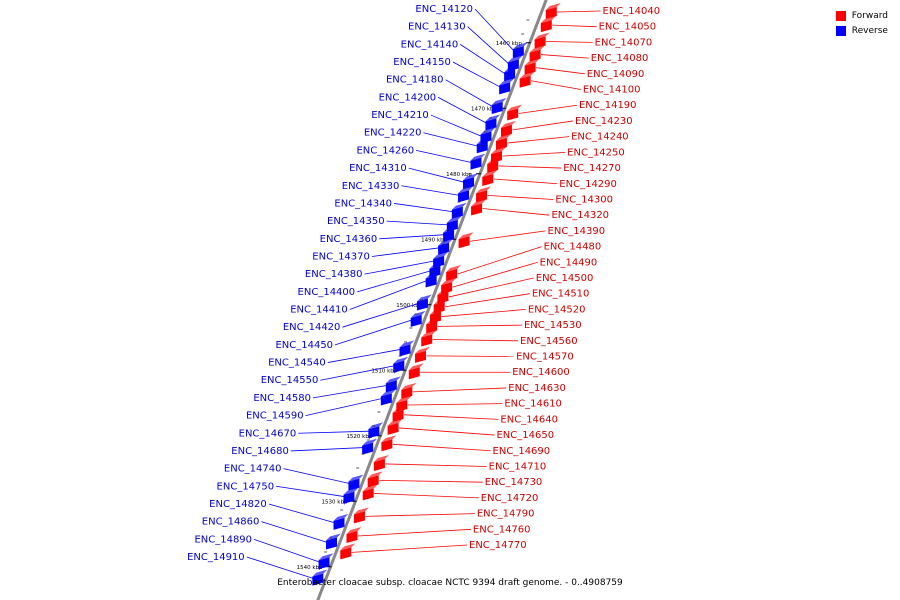  I want to click on forward-gene-label: ENC_14500, so click(565, 278).